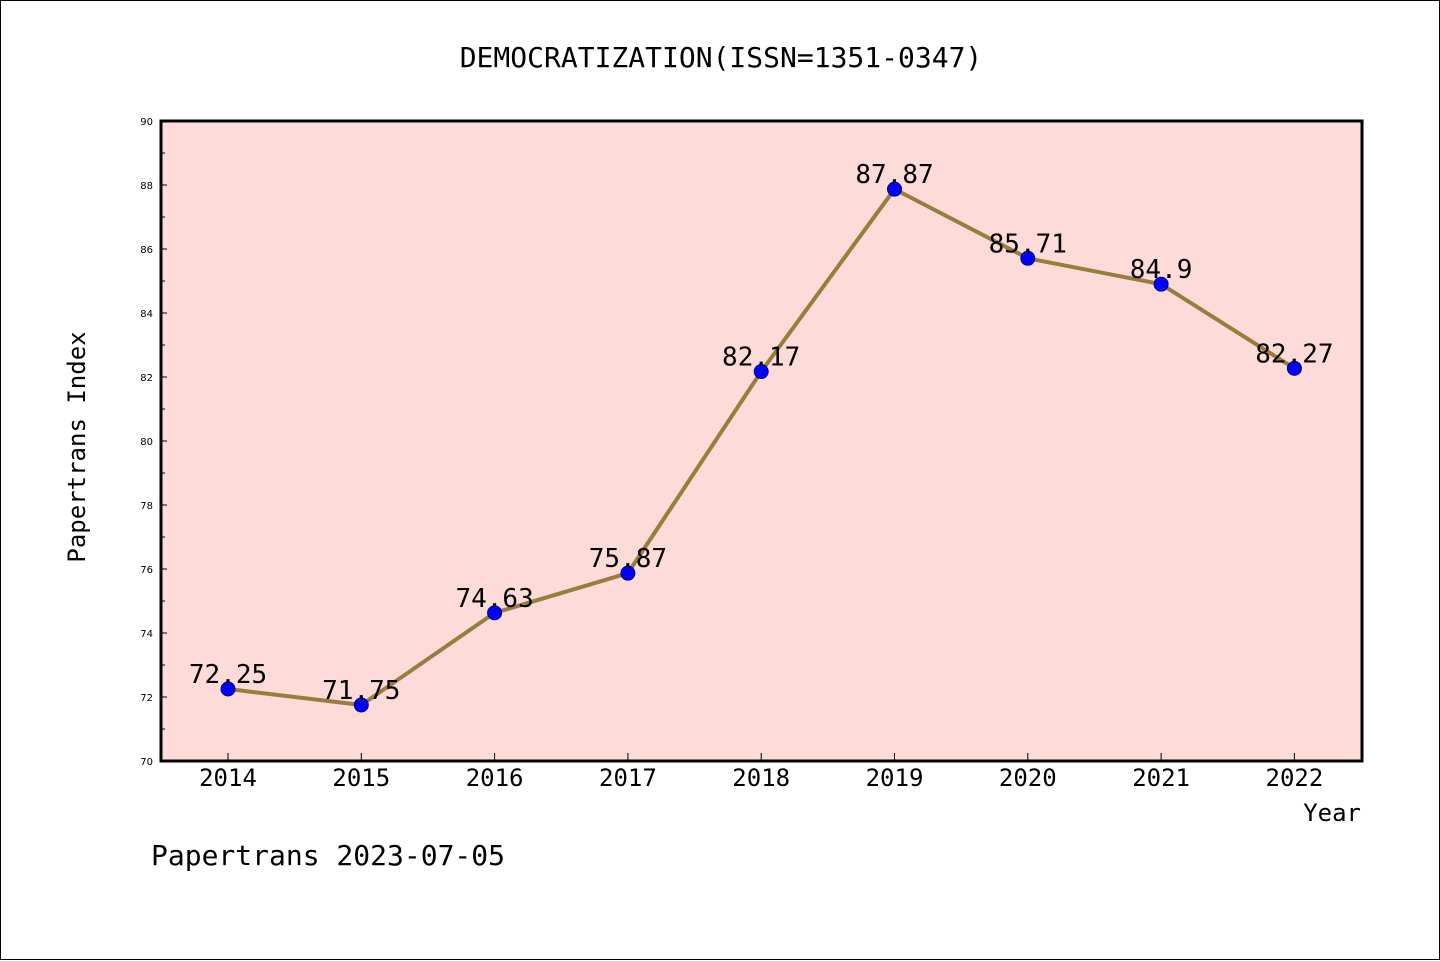 This screenshot has height=961, width=1440. What do you see at coordinates (146, 314) in the screenshot?
I see `y-tick-label: 84` at bounding box center [146, 314].